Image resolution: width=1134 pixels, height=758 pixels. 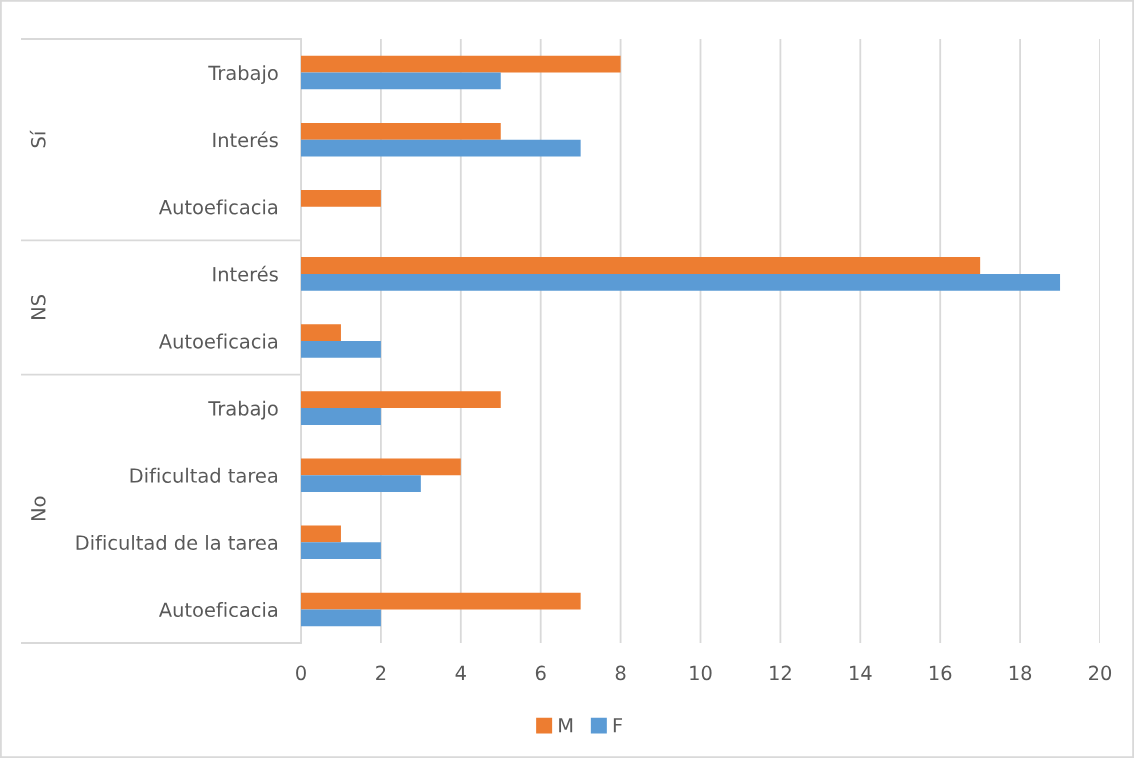 I want to click on y-tick-label: Dificultad de la tarea, so click(x=177, y=542).